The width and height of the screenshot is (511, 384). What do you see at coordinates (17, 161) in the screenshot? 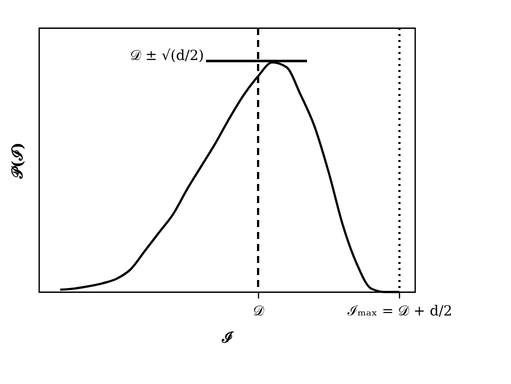
I see `y-axis-title: 𝒫(ℐ)` at bounding box center [17, 161].